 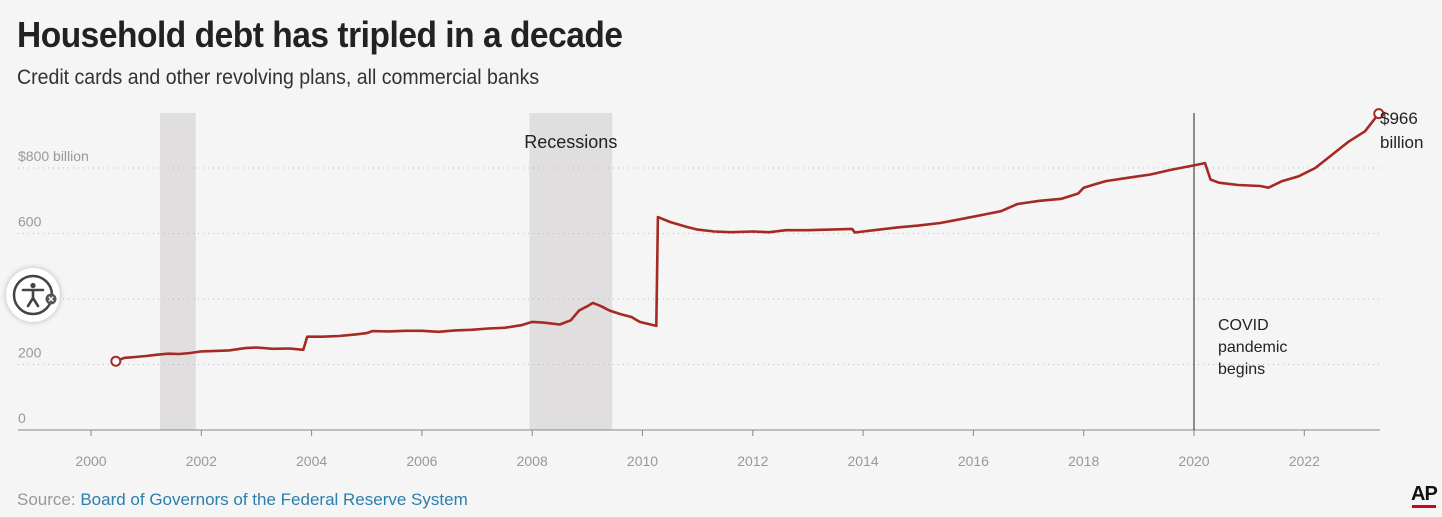 I want to click on source-label: Source:, so click(x=46, y=499).